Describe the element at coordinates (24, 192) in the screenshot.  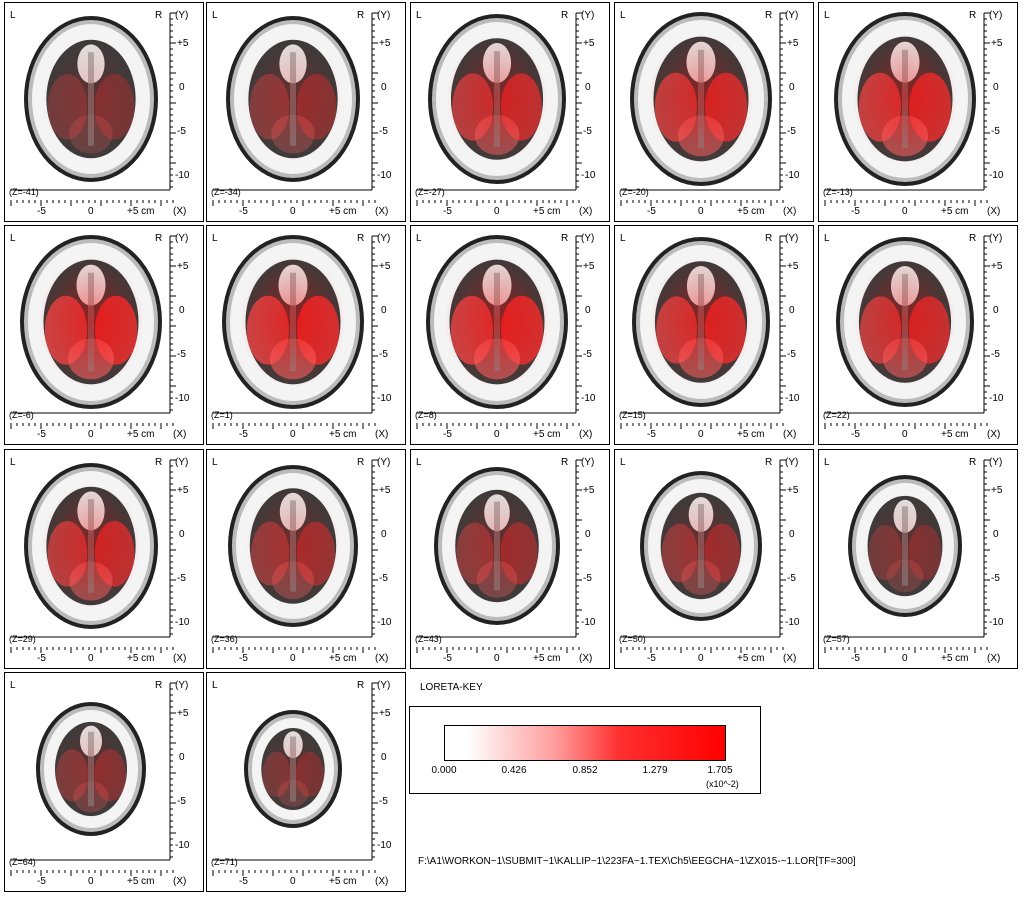
I see `z-label: (Z=-41)` at that location.